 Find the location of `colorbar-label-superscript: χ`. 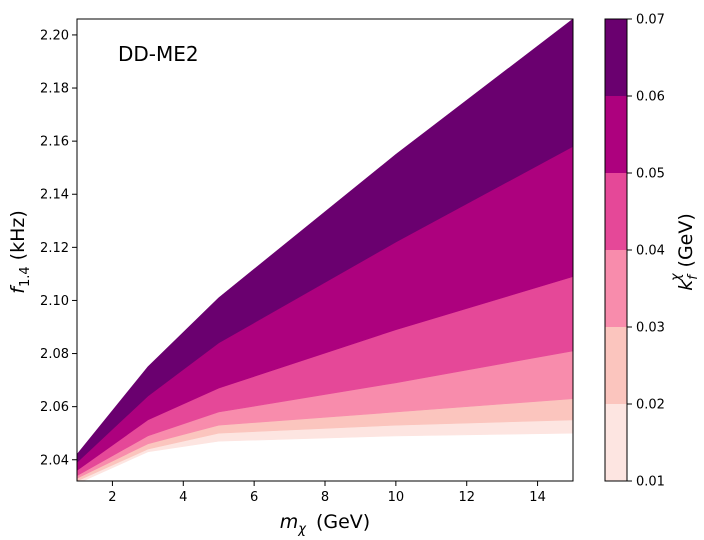

colorbar-label-superscript: χ is located at coordinates (676, 277).